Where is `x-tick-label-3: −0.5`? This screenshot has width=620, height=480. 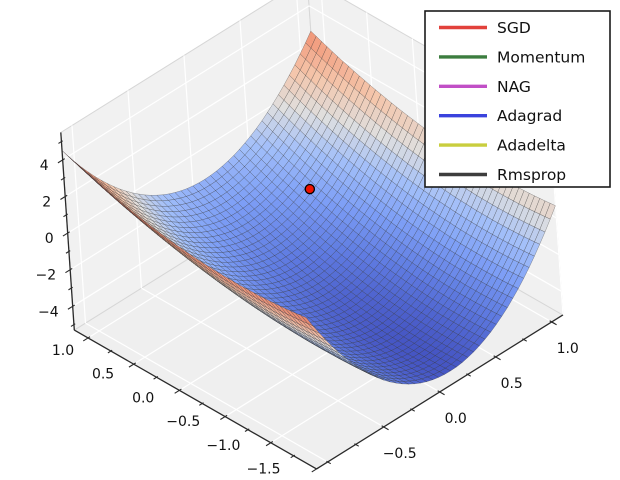 x-tick-label-3: −0.5 is located at coordinates (183, 422).